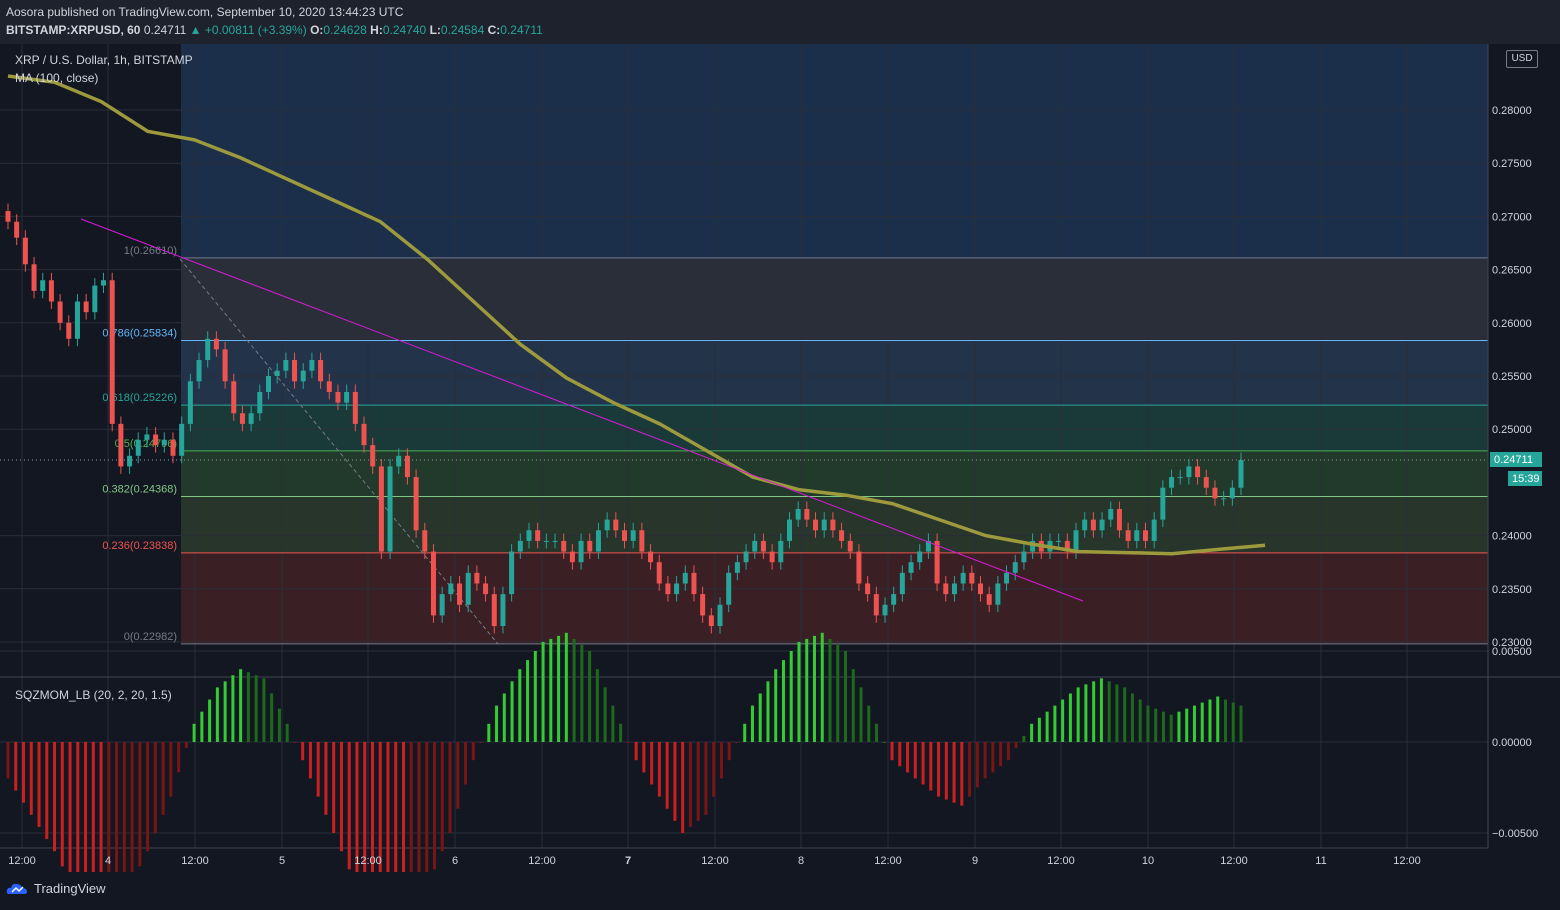 This screenshot has width=1560, height=910. What do you see at coordinates (16, 888) in the screenshot?
I see `tradingview-cloud-icon` at bounding box center [16, 888].